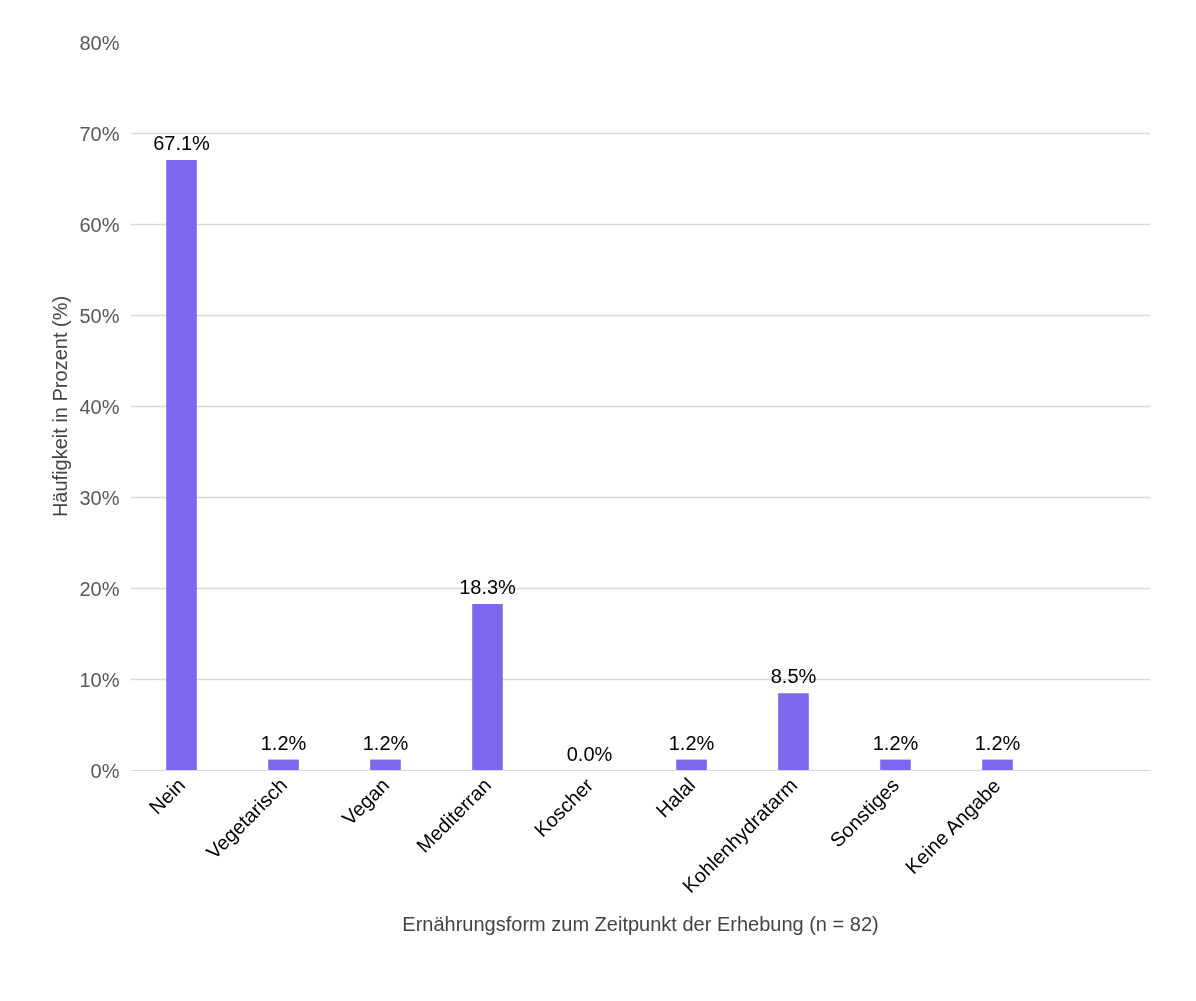  I want to click on data-label: 67.1%, so click(182, 142).